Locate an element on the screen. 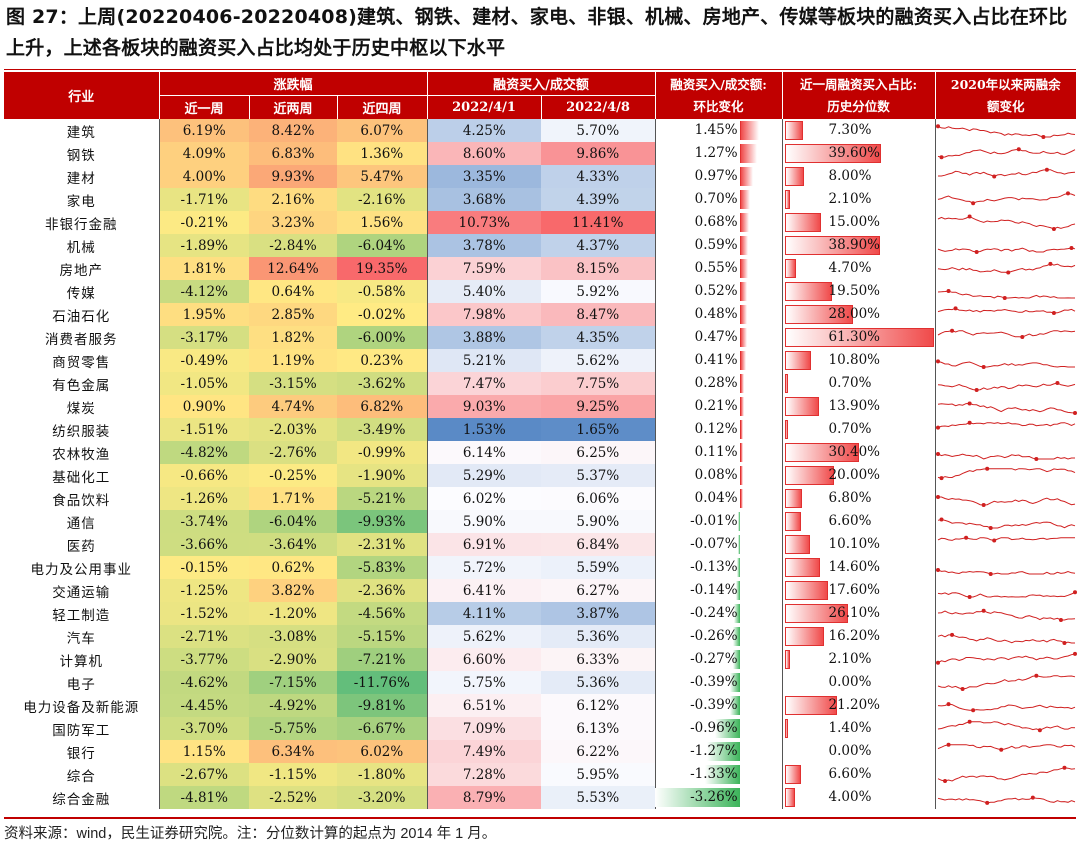  ratio-change-value: 0.70% is located at coordinates (716, 199).